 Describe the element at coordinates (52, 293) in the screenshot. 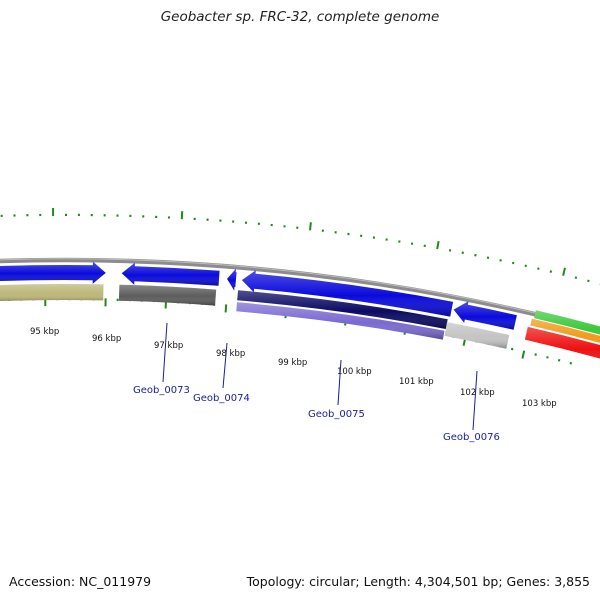

I see `gene-block-olive-shading` at that location.